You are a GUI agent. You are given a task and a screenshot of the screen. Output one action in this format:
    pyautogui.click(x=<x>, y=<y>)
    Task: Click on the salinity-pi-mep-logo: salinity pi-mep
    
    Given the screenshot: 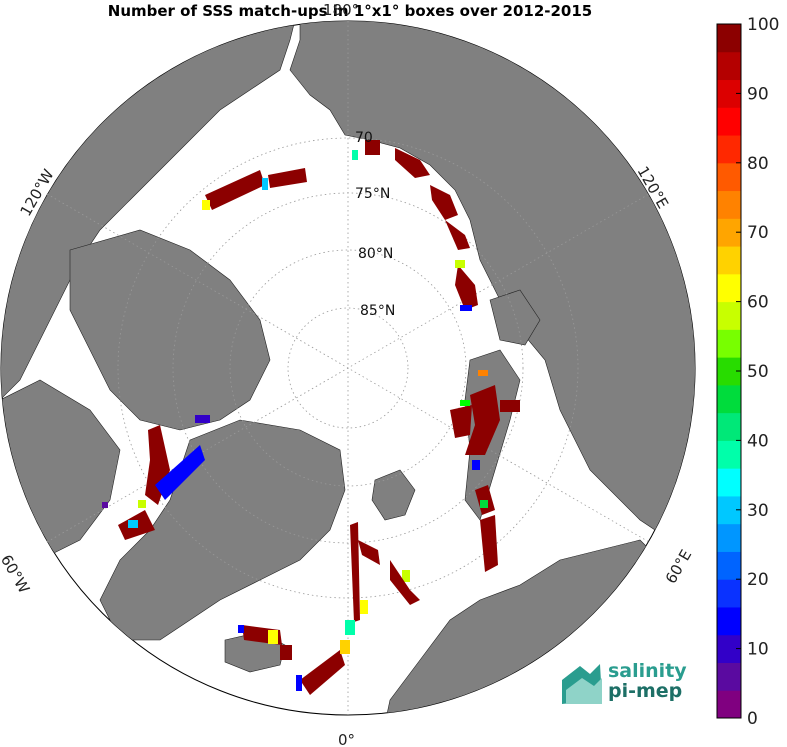 What is the action you would take?
    pyautogui.click(x=630, y=683)
    